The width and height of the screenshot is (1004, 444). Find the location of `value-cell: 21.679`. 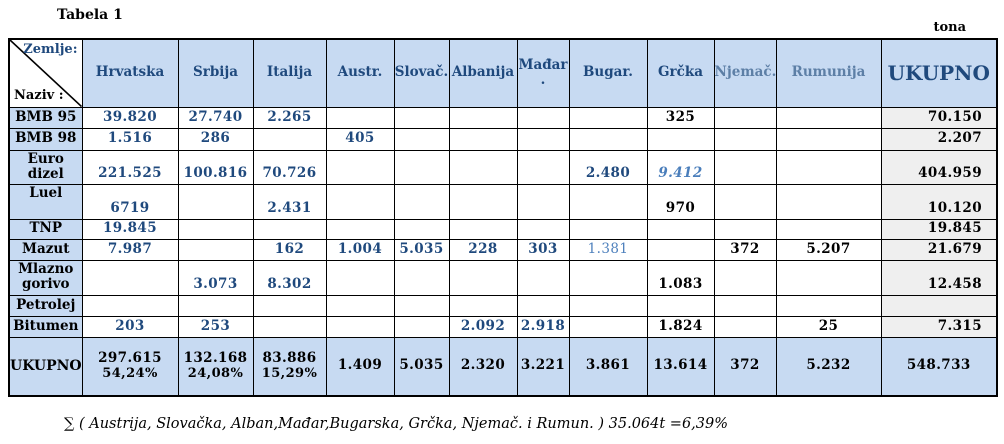

value-cell: 21.679 is located at coordinates (939, 249).